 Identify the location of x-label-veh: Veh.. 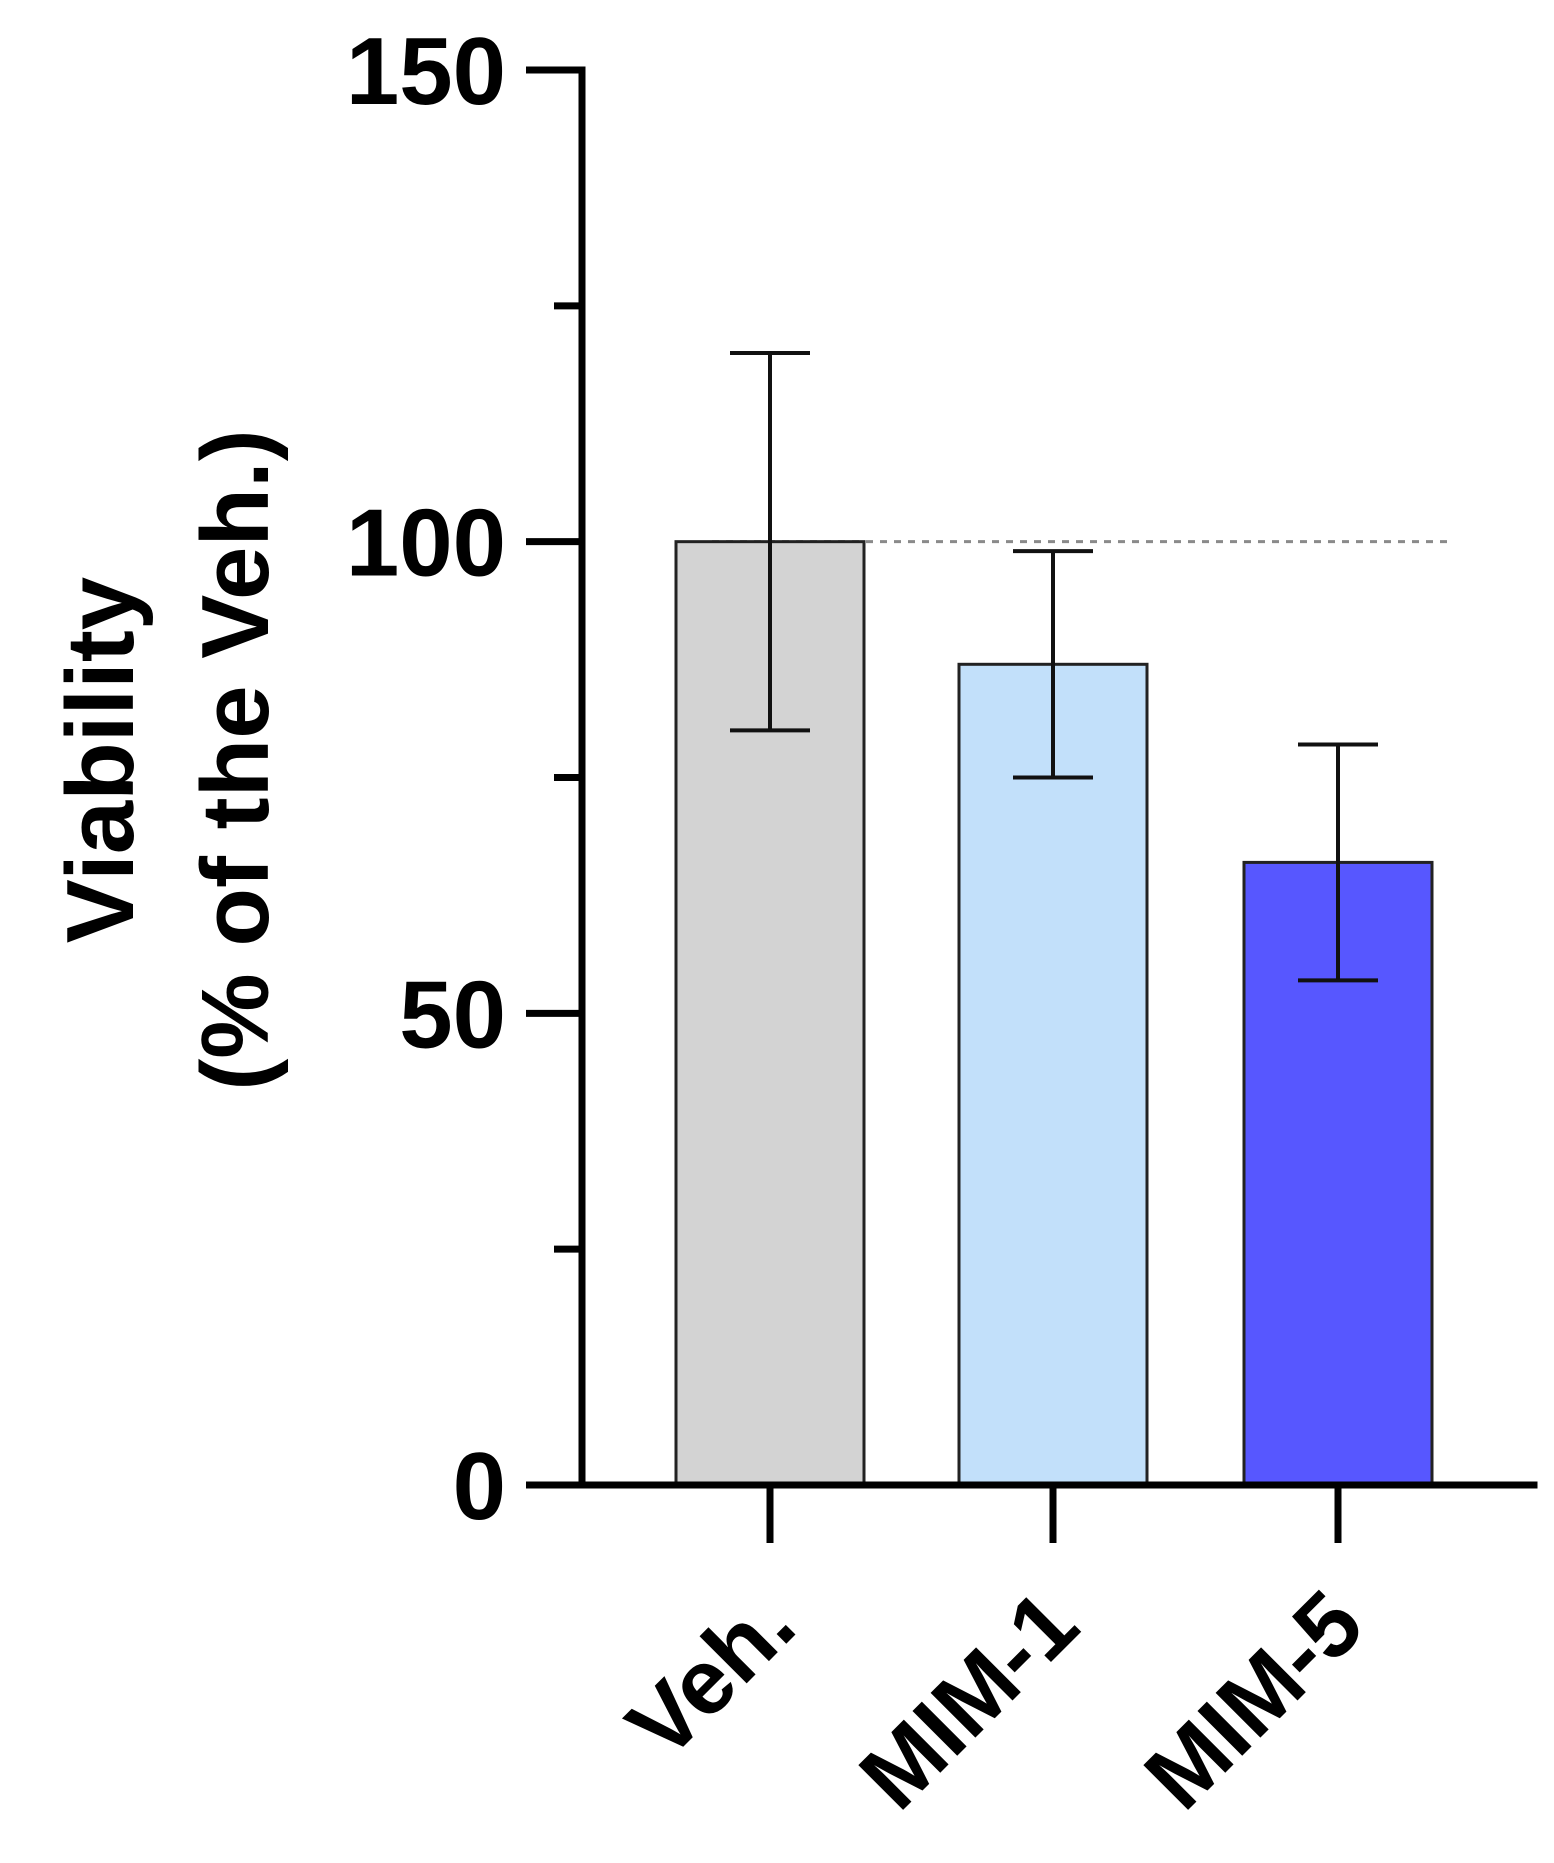
(711, 1675).